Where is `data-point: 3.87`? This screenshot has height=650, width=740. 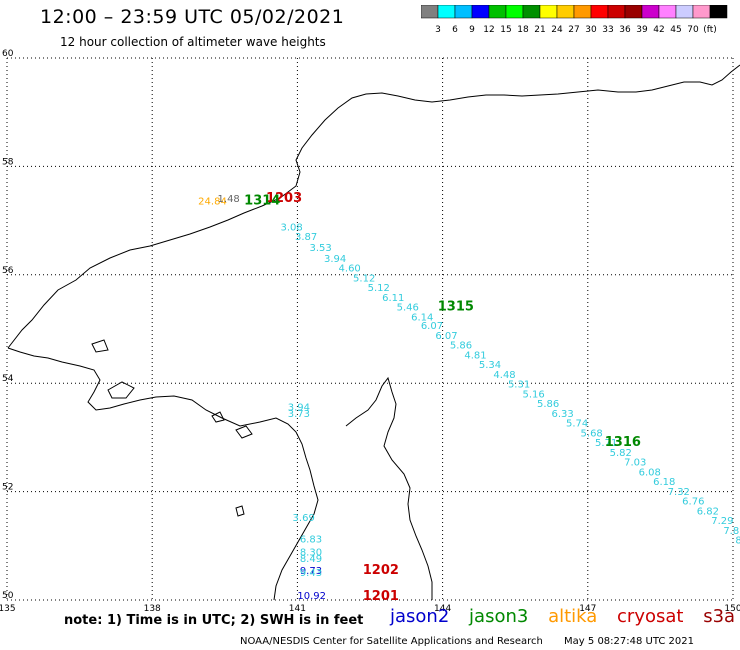 data-point: 3.87 is located at coordinates (306, 237).